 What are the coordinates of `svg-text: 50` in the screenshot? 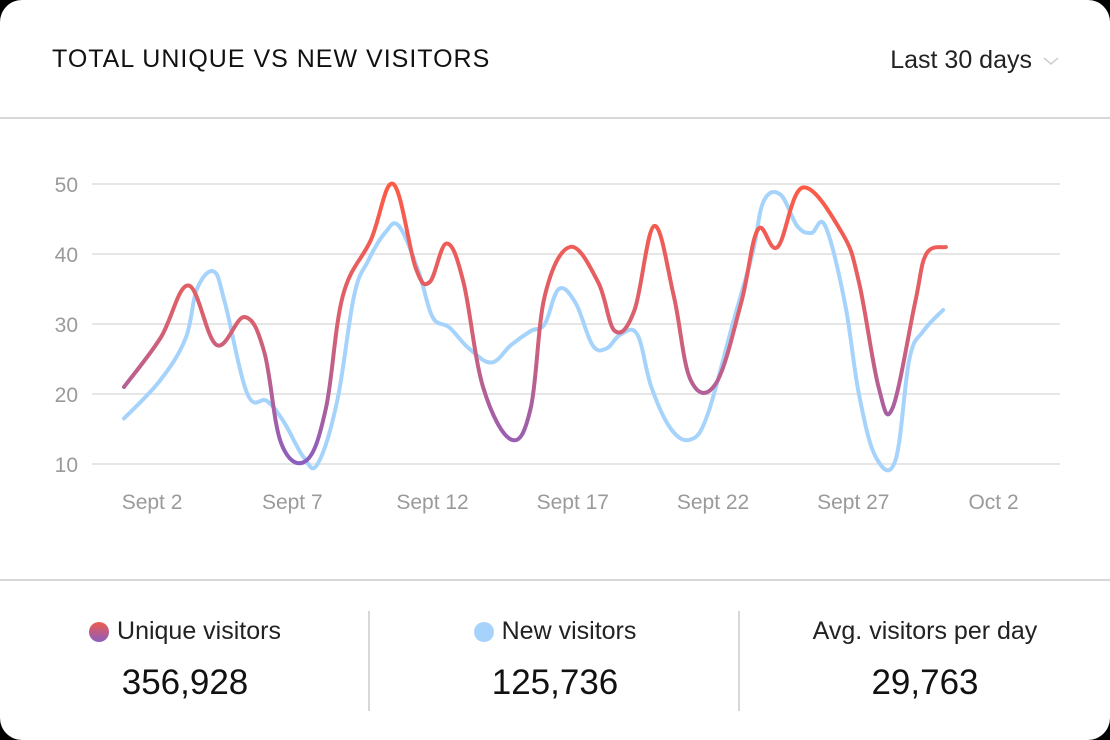 It's located at (66, 185).